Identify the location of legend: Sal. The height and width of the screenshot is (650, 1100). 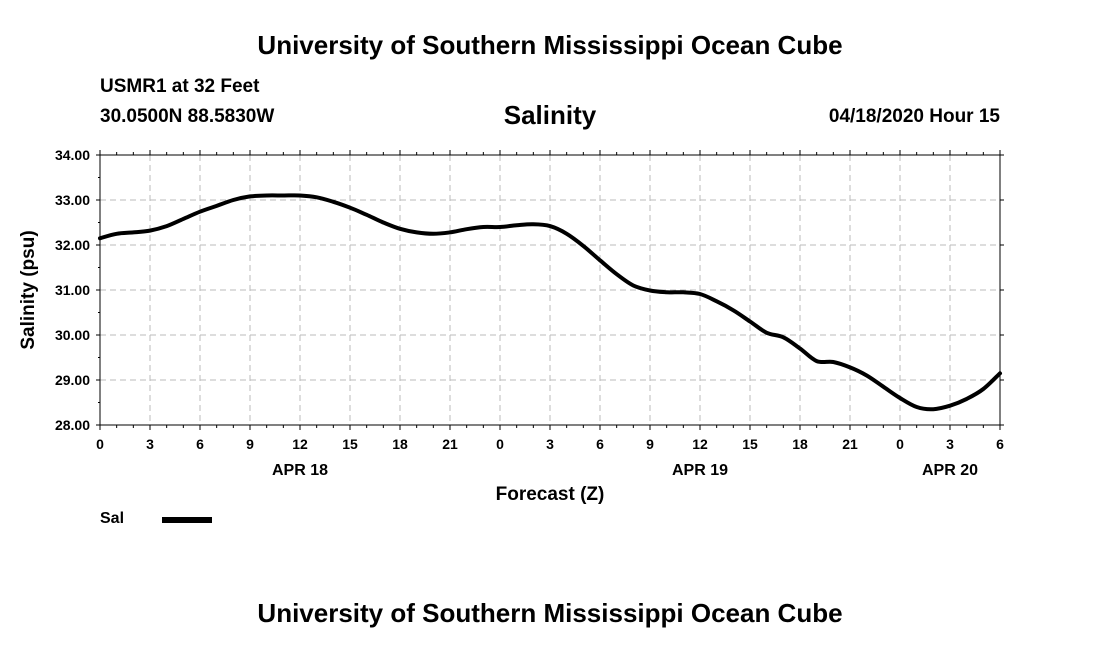
(200, 521).